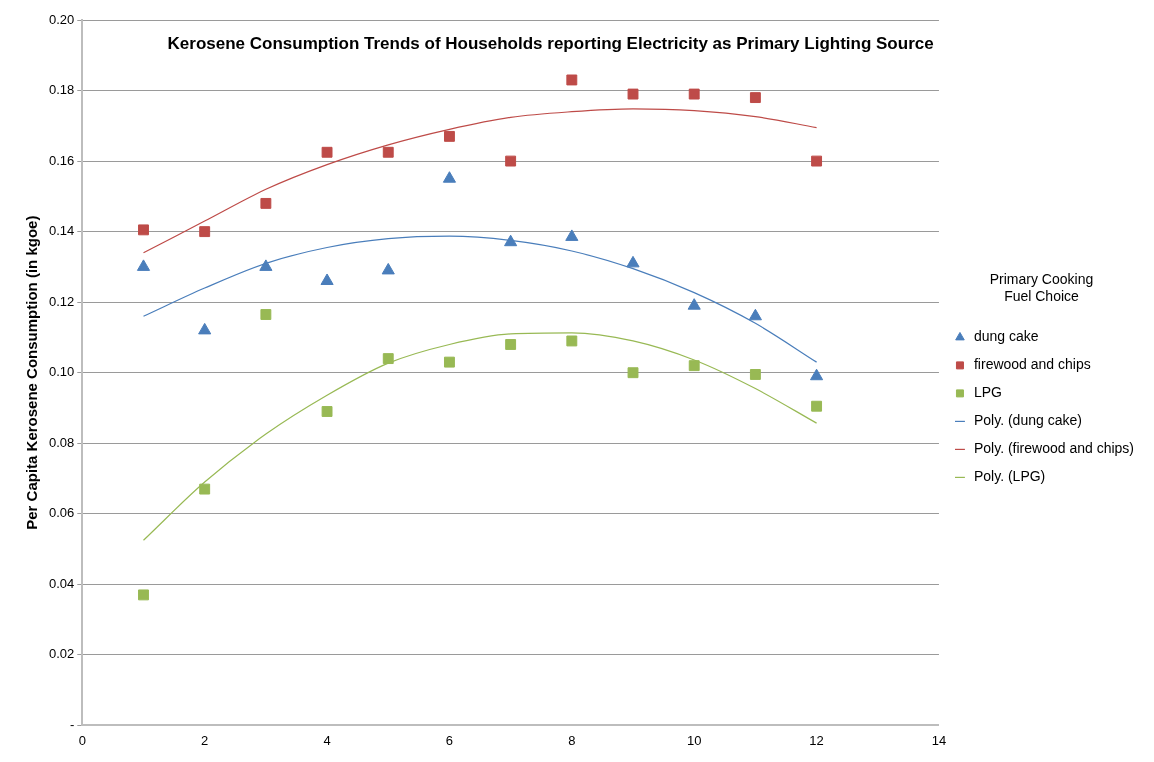 This screenshot has height=762, width=1154. I want to click on y-tick-label: 0.16, so click(61, 160).